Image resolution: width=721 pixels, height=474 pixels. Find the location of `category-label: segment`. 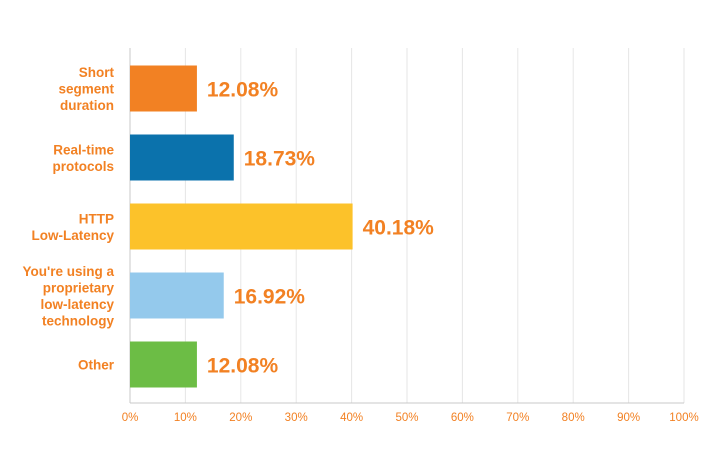

category-label: segment is located at coordinates (86, 89).